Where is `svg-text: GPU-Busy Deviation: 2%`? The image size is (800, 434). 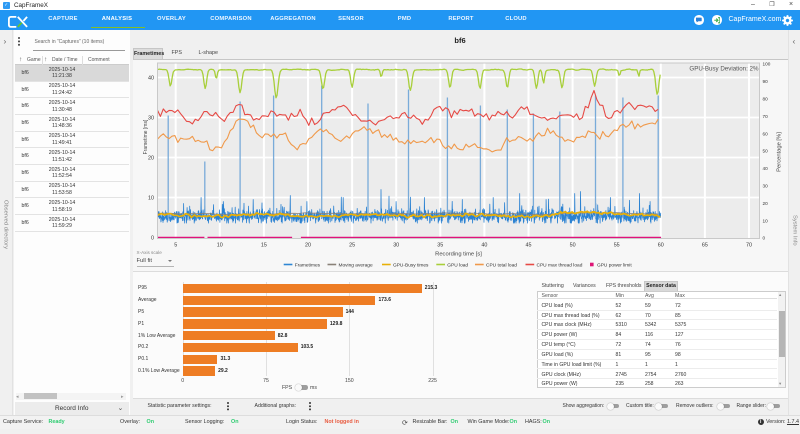
svg-text: GPU-Busy Deviation: 2% is located at coordinates (724, 69).